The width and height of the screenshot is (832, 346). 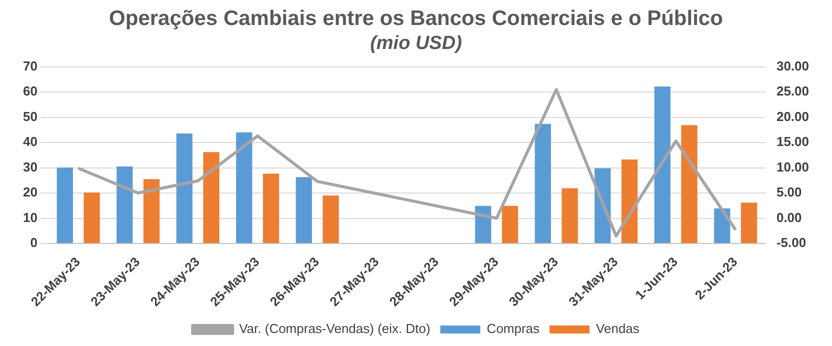 I want to click on legend-label: Var. (Compras-Vendas) (eix. Dto), so click(x=334, y=328).